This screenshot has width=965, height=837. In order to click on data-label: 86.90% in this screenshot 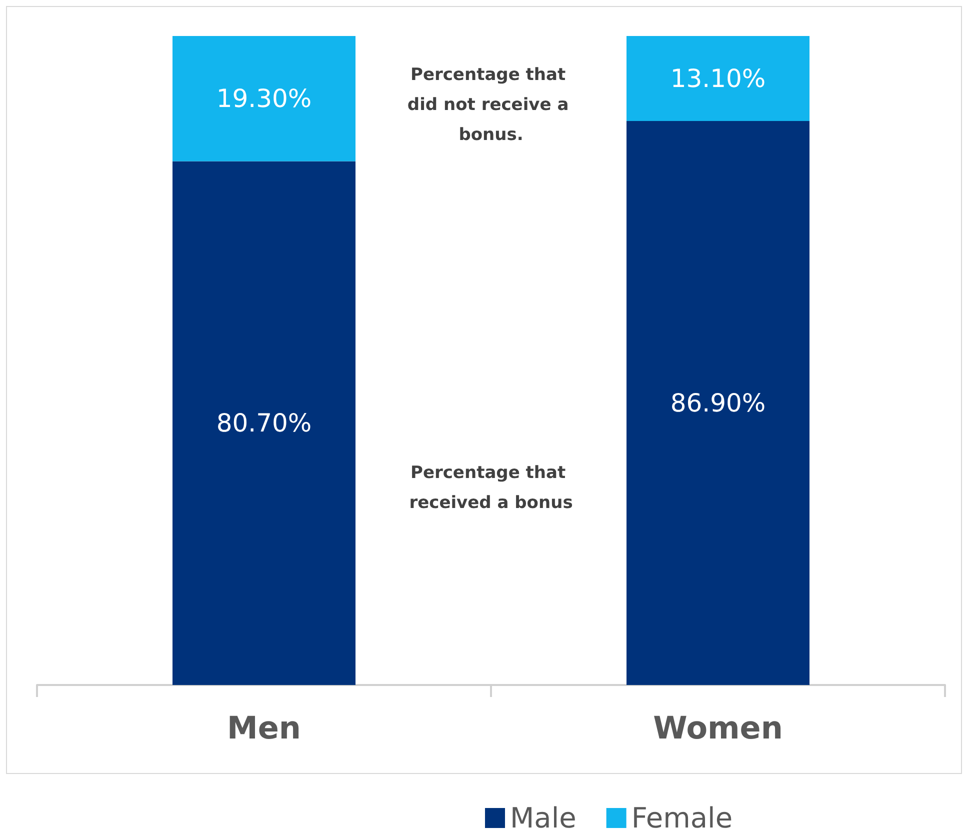, I will do `click(718, 403)`.